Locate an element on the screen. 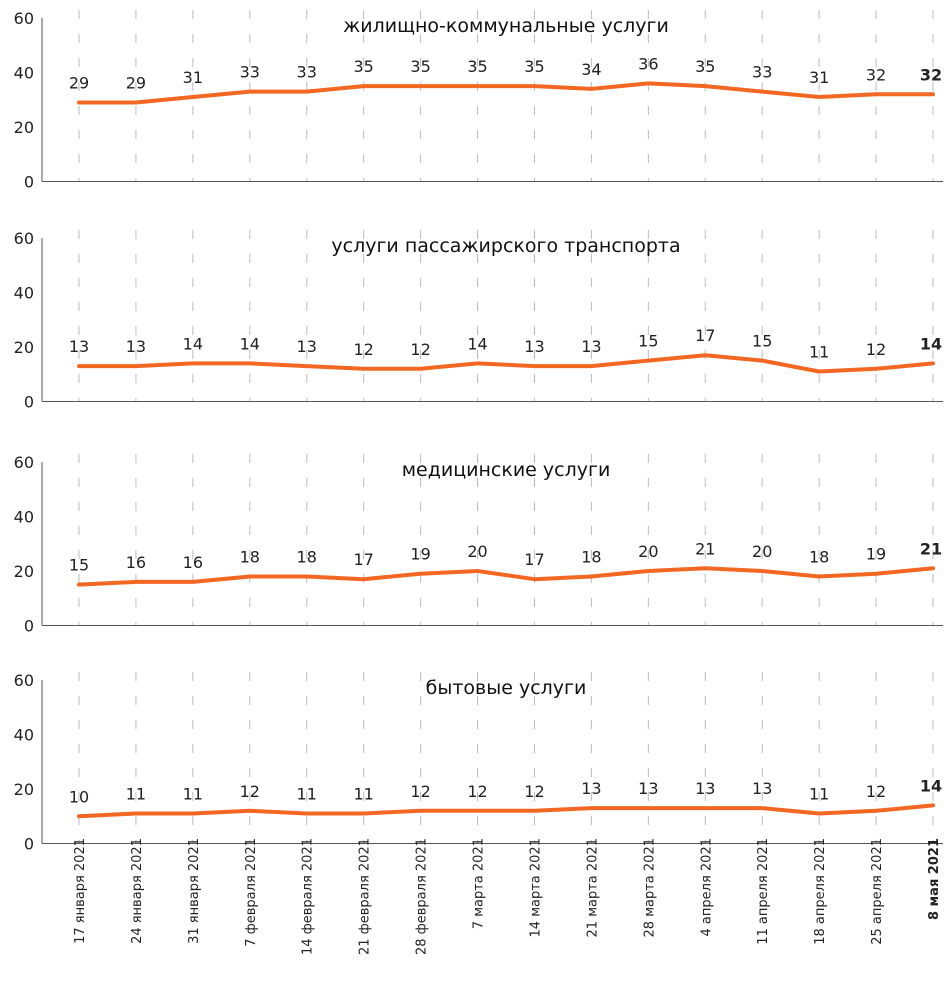  panel-title: жилищно-коммунальные услуги is located at coordinates (506, 26).